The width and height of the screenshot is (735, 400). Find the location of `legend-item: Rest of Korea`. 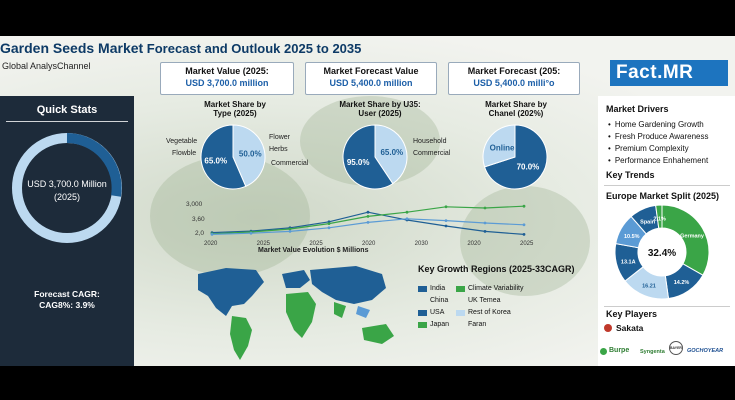

legend-item: Rest of Korea is located at coordinates (489, 312).